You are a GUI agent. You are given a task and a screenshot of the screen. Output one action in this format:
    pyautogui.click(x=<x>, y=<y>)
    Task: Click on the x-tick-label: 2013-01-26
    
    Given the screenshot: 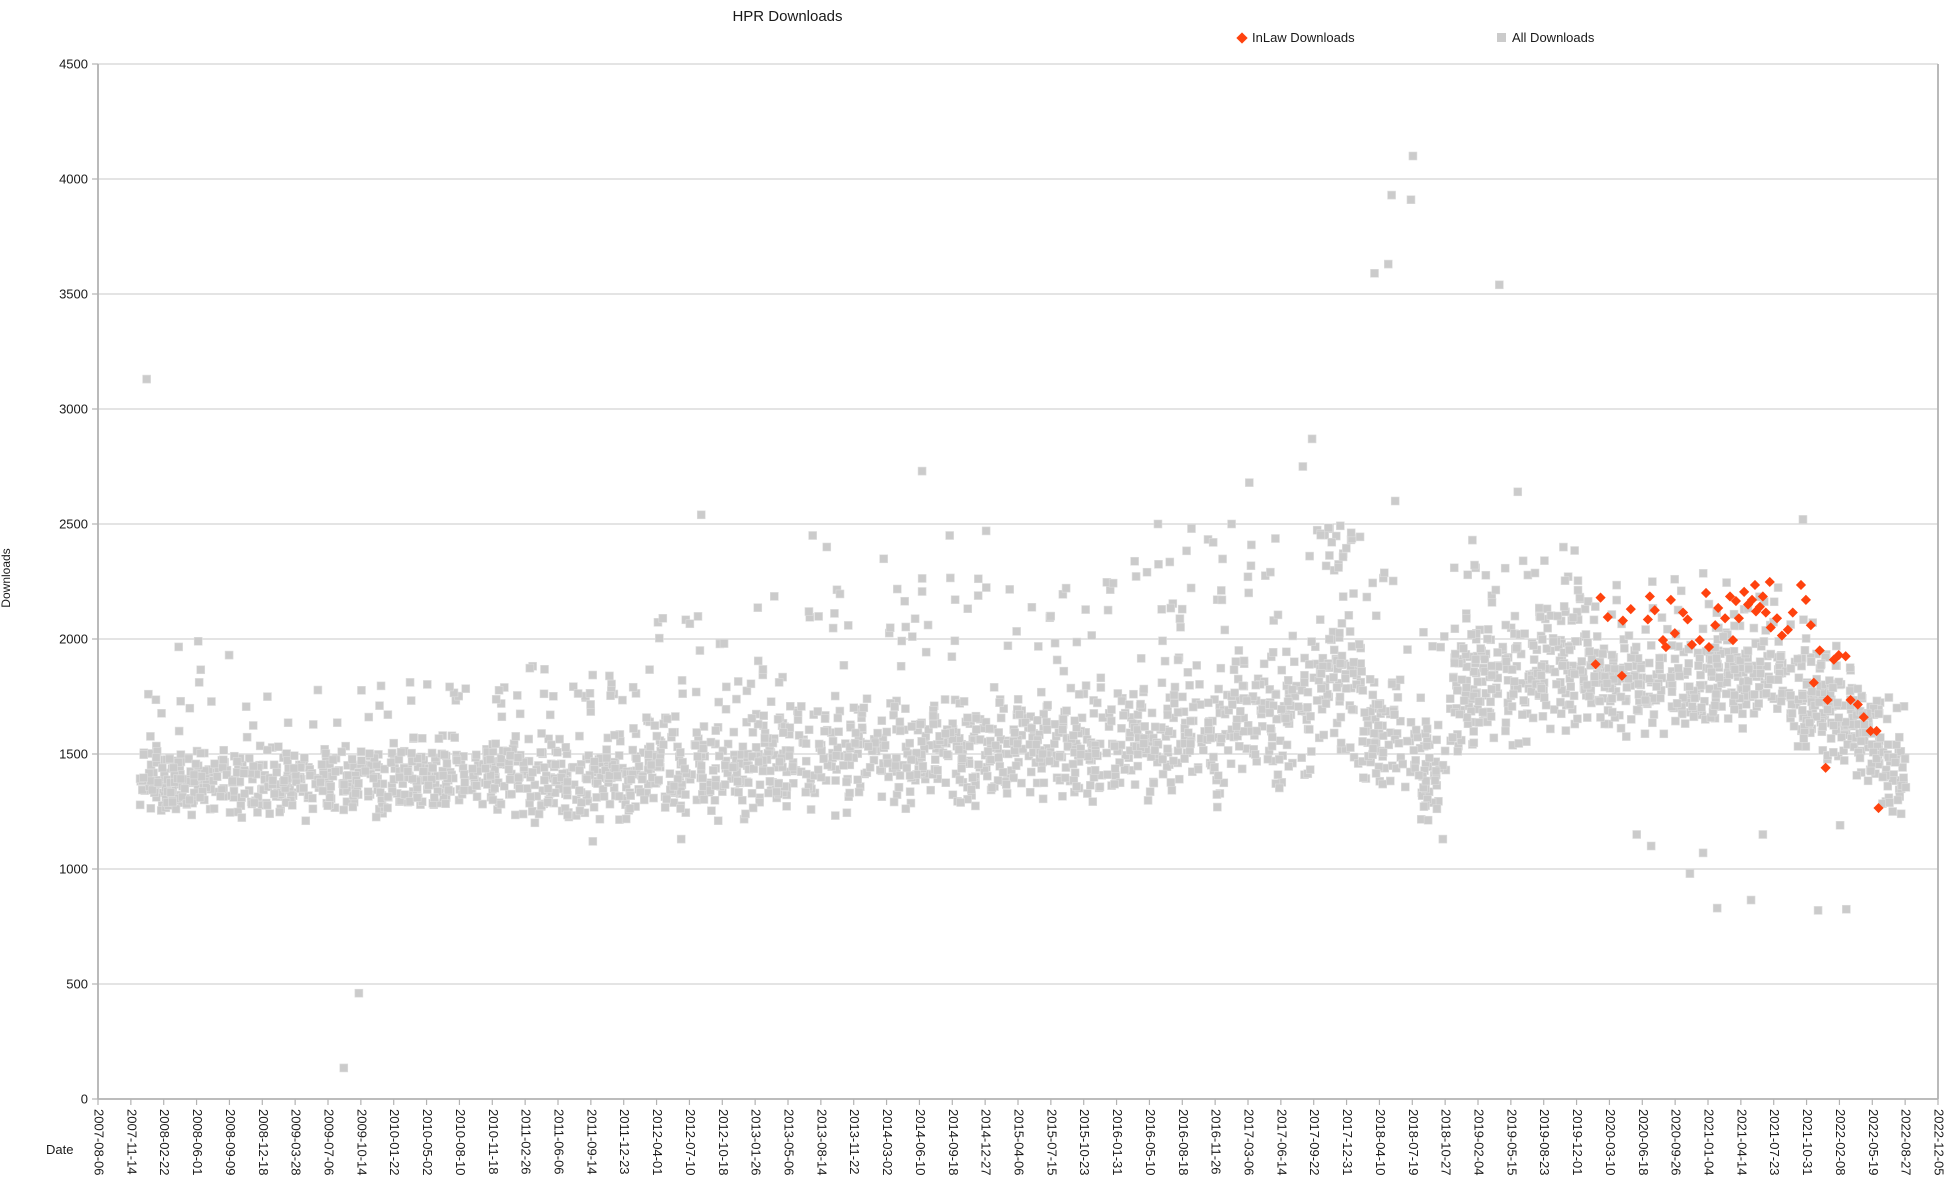 What is the action you would take?
    pyautogui.click(x=756, y=1142)
    